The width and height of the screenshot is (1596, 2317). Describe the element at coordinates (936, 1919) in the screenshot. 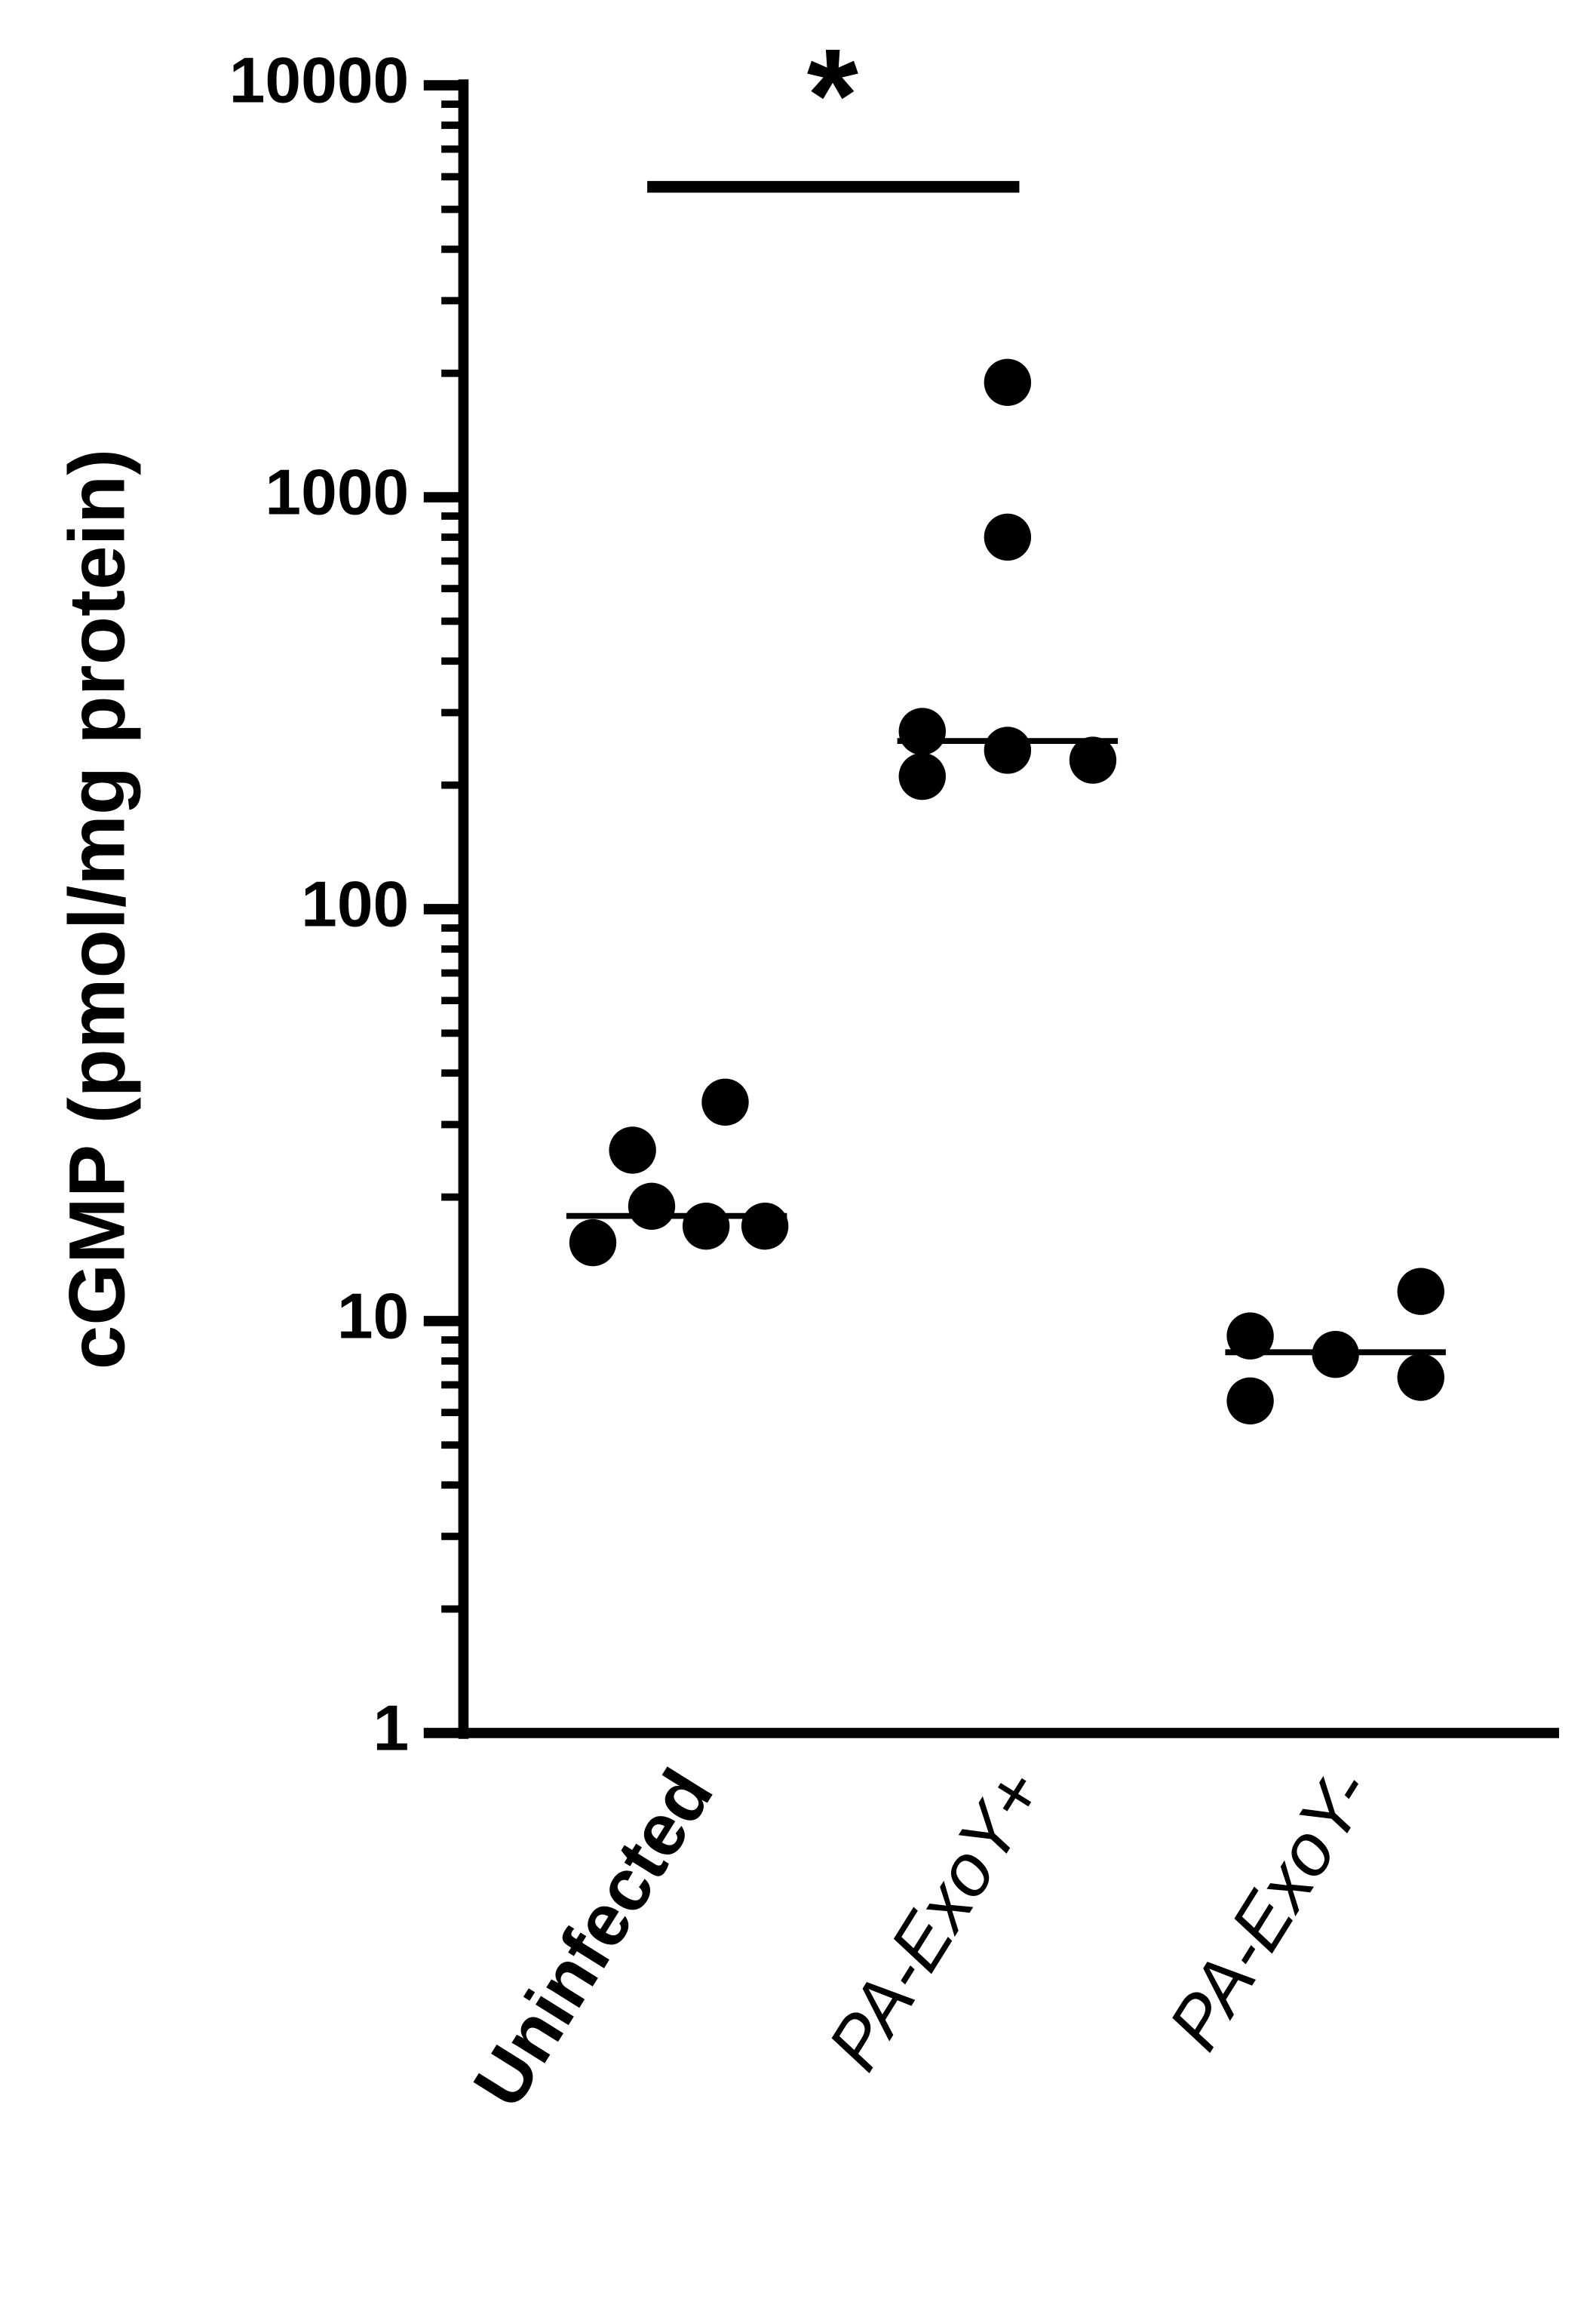

I see `x-tick-label: PA-ExoY+` at that location.